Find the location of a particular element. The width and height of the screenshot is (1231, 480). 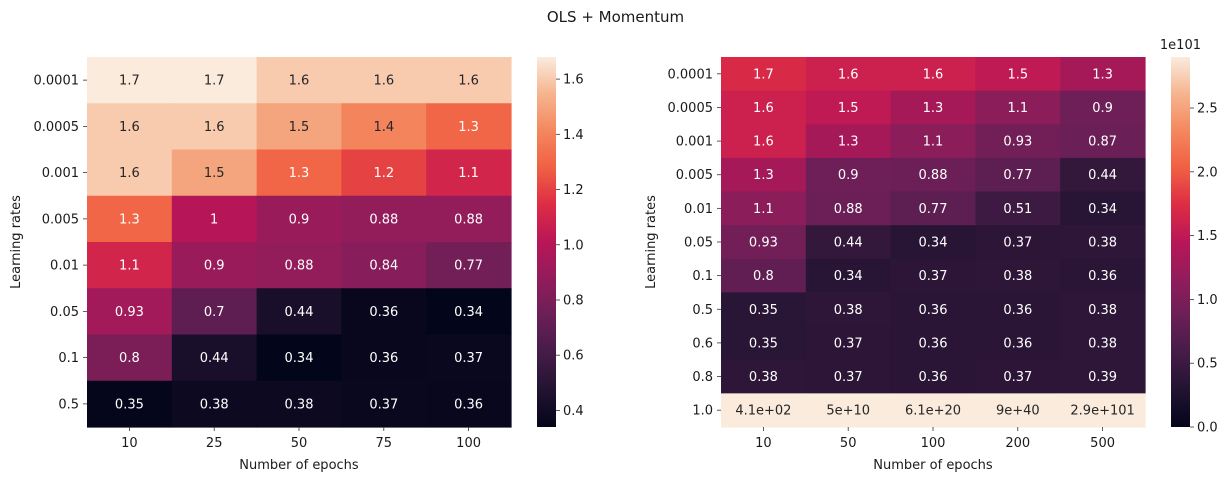

colorbar-tick-label: 1.0 is located at coordinates (1207, 300).